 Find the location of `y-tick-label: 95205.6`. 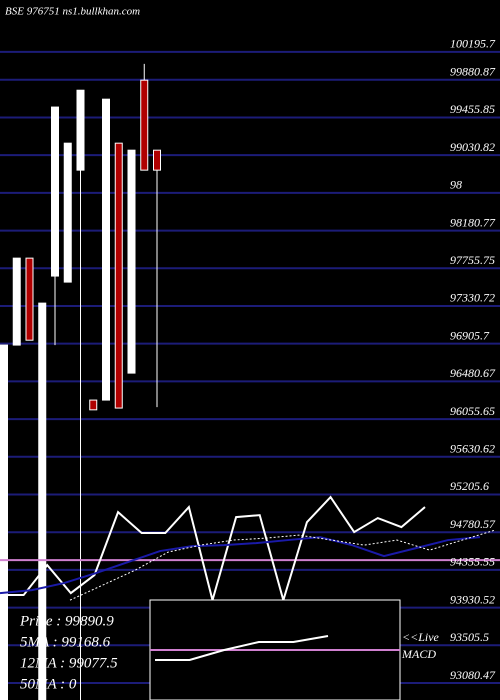

y-tick-label: 95205.6 is located at coordinates (469, 486).